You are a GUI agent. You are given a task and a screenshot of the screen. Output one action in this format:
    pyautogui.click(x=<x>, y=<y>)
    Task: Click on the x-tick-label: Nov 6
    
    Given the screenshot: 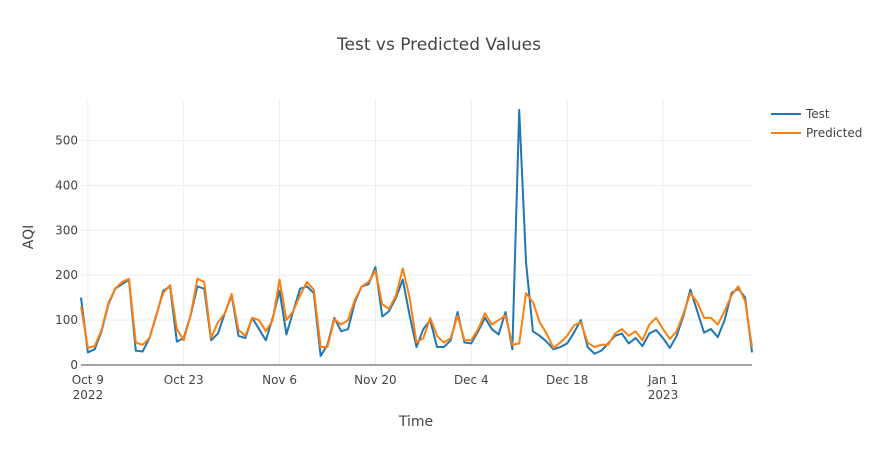 What is the action you would take?
    pyautogui.click(x=279, y=380)
    